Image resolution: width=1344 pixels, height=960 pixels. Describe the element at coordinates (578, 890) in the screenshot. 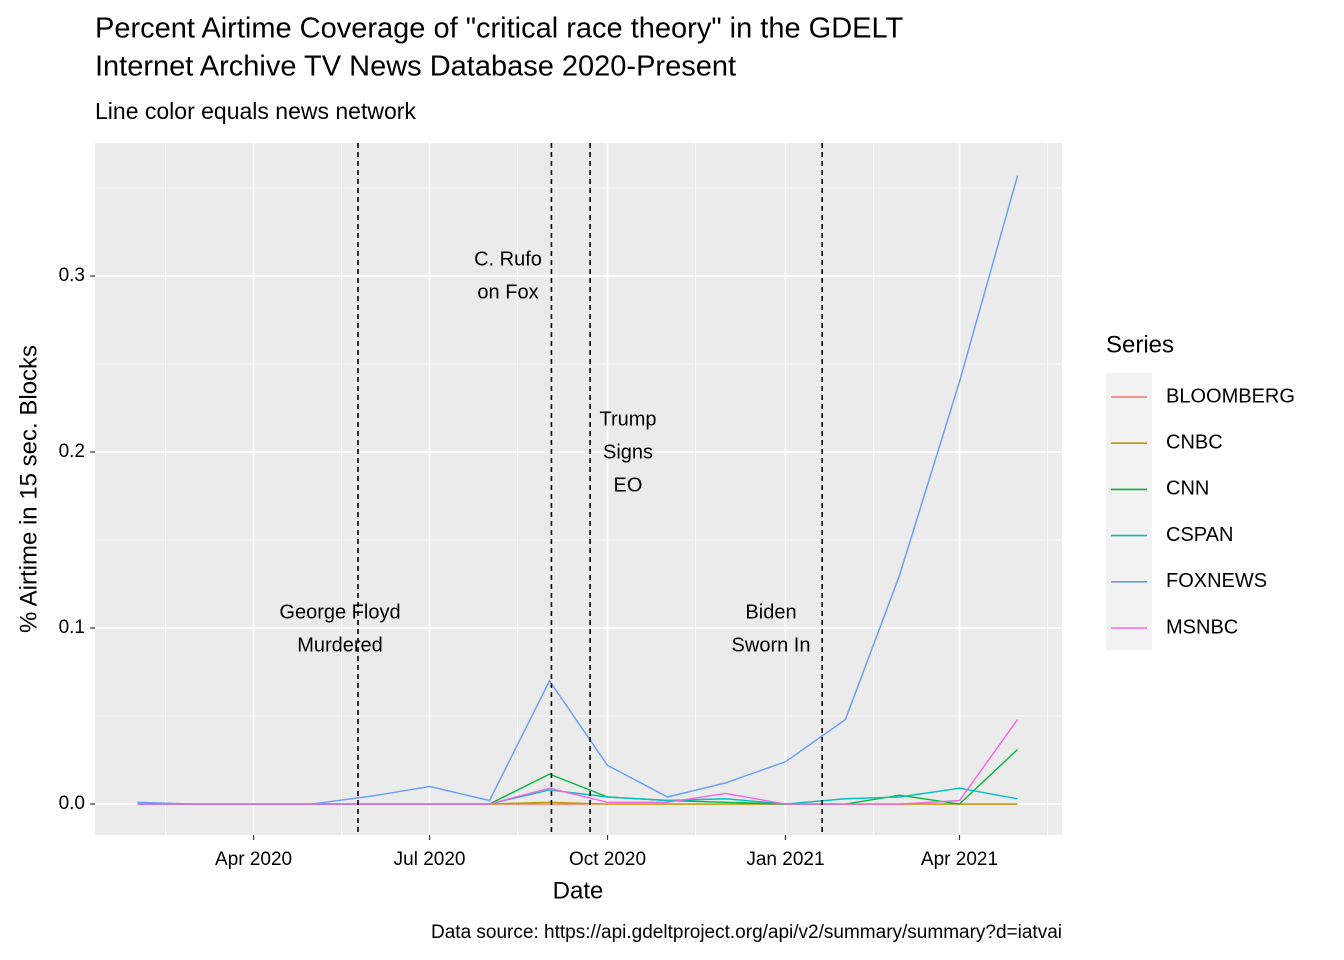

I see `x-axis-title: Date` at that location.